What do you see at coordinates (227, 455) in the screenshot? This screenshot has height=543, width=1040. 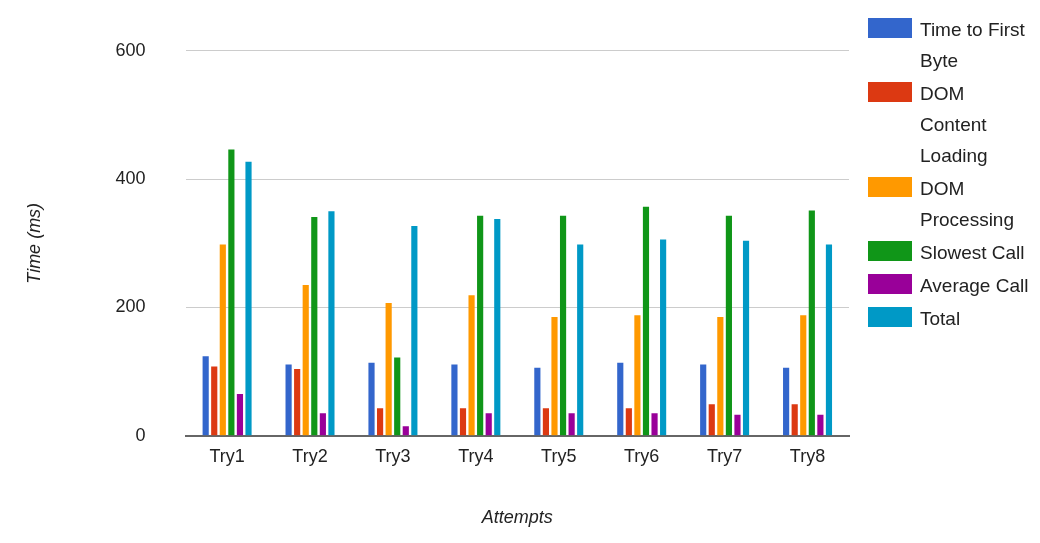 I see `x-tick-label: Try1` at bounding box center [227, 455].